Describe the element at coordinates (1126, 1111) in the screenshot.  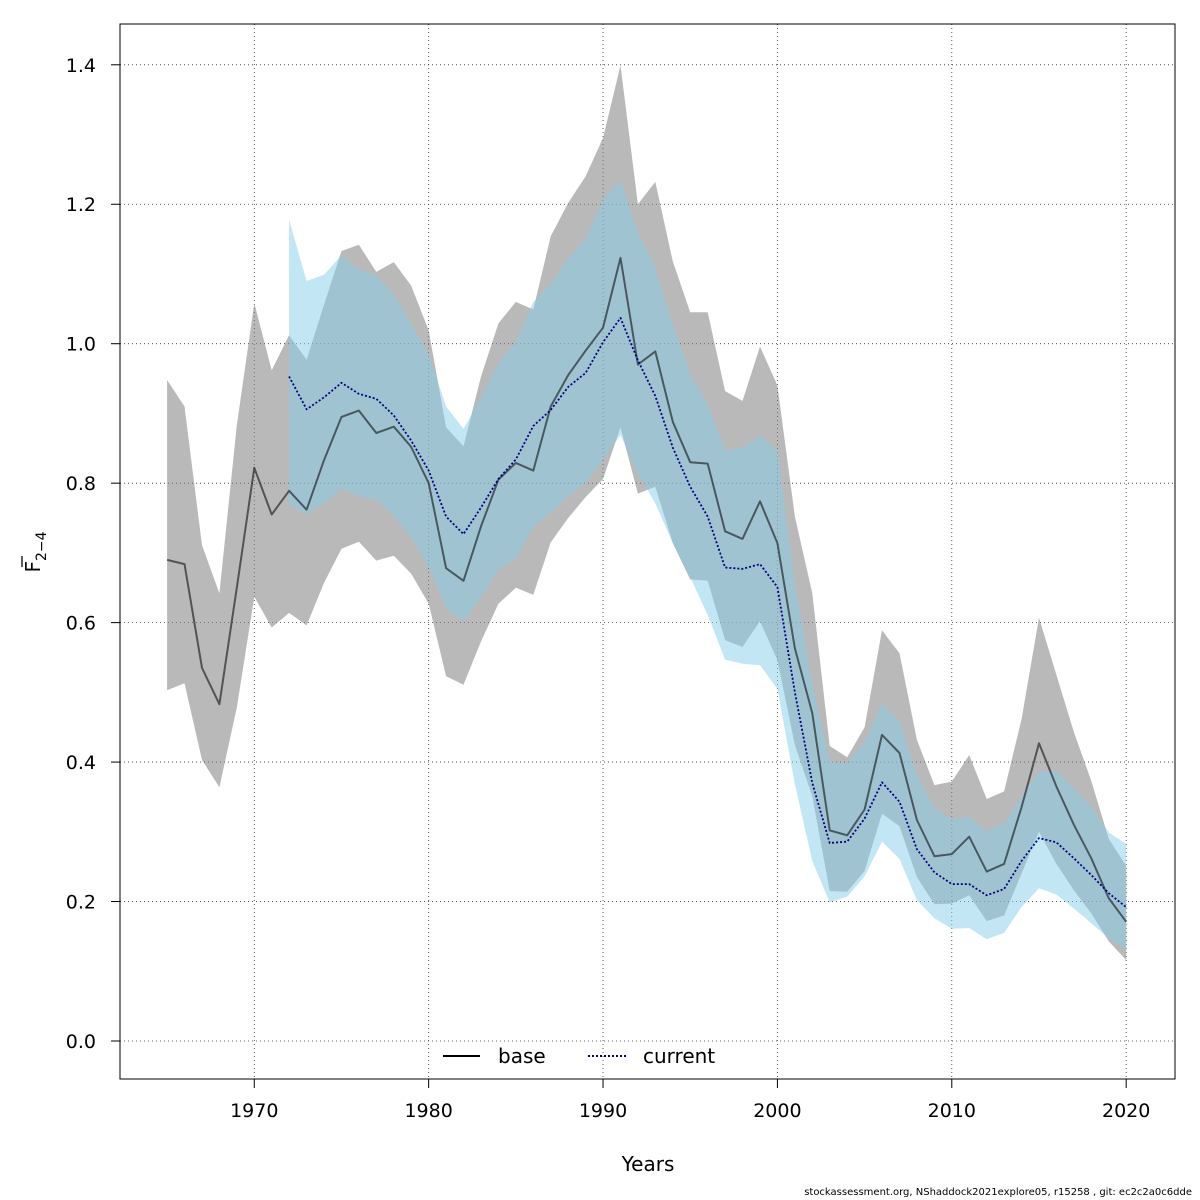
I see `x-tick-label-2020: 2020` at that location.